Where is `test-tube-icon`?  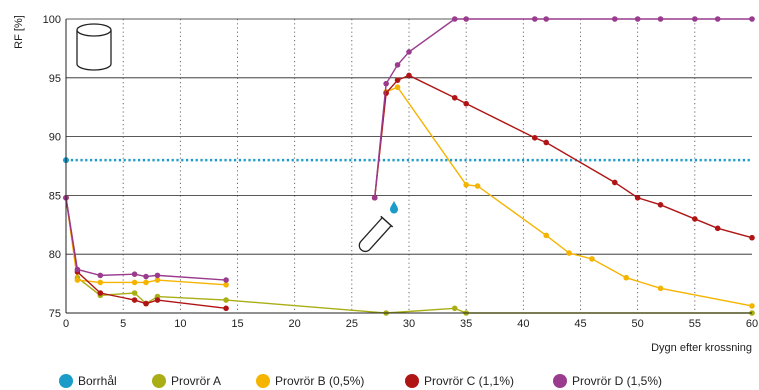
test-tube-icon is located at coordinates (376, 234).